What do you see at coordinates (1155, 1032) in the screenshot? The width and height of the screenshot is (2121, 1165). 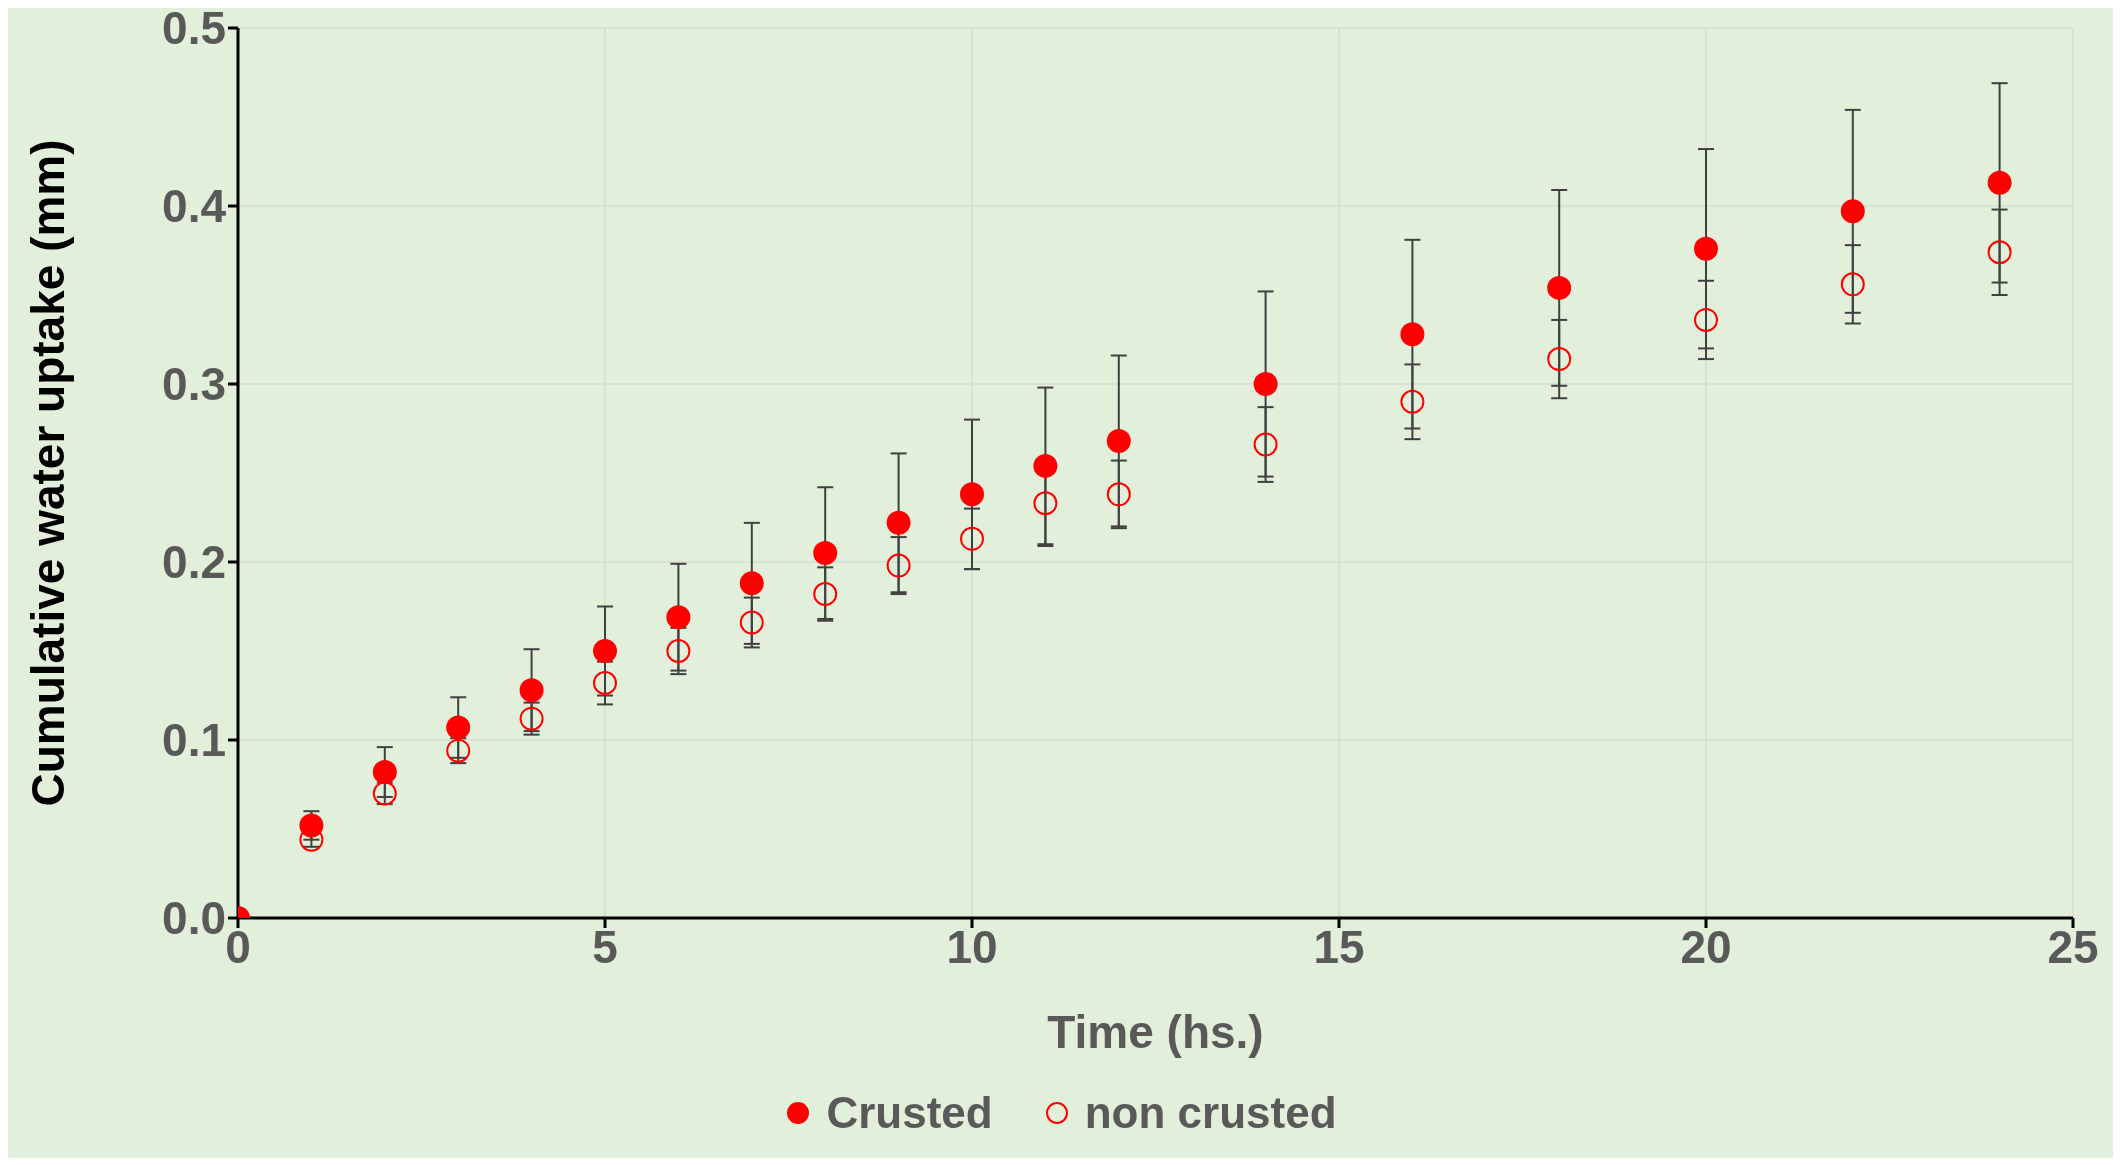 I see `x-axis-title: Time (hs.)` at bounding box center [1155, 1032].